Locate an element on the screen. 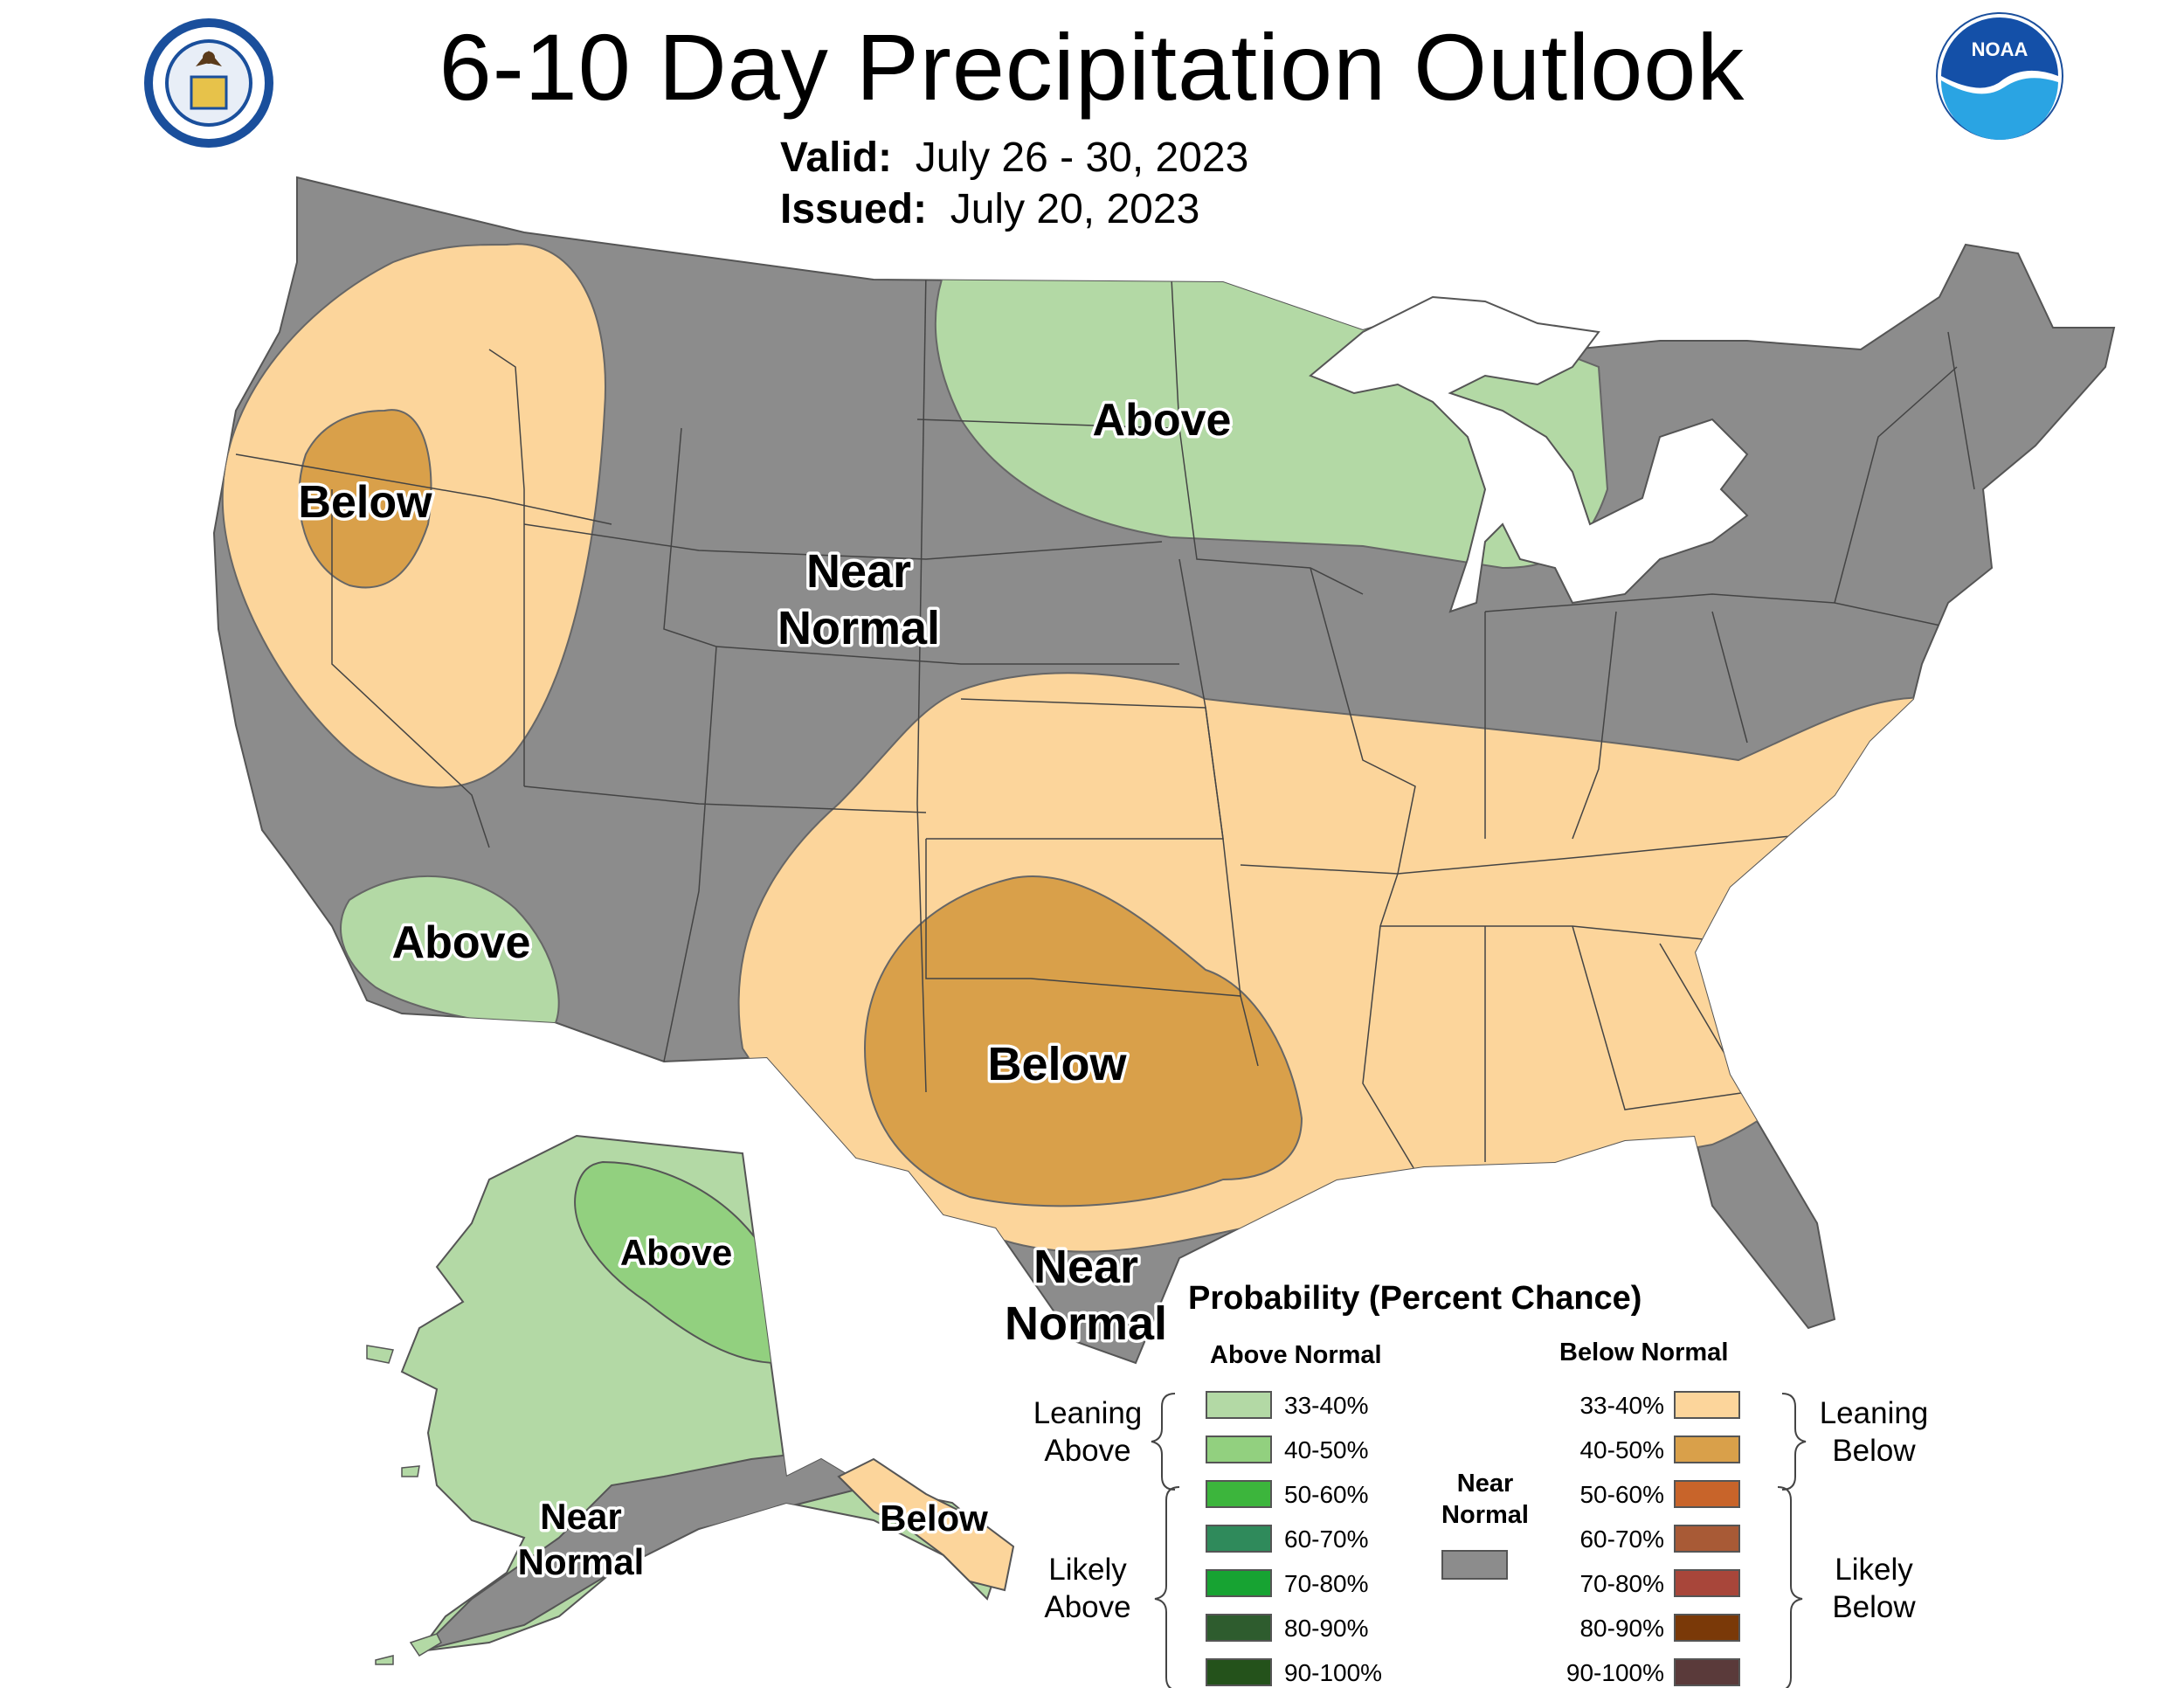 The height and width of the screenshot is (1688, 2184). map-label-near-normal-line2: Normal is located at coordinates (859, 628).